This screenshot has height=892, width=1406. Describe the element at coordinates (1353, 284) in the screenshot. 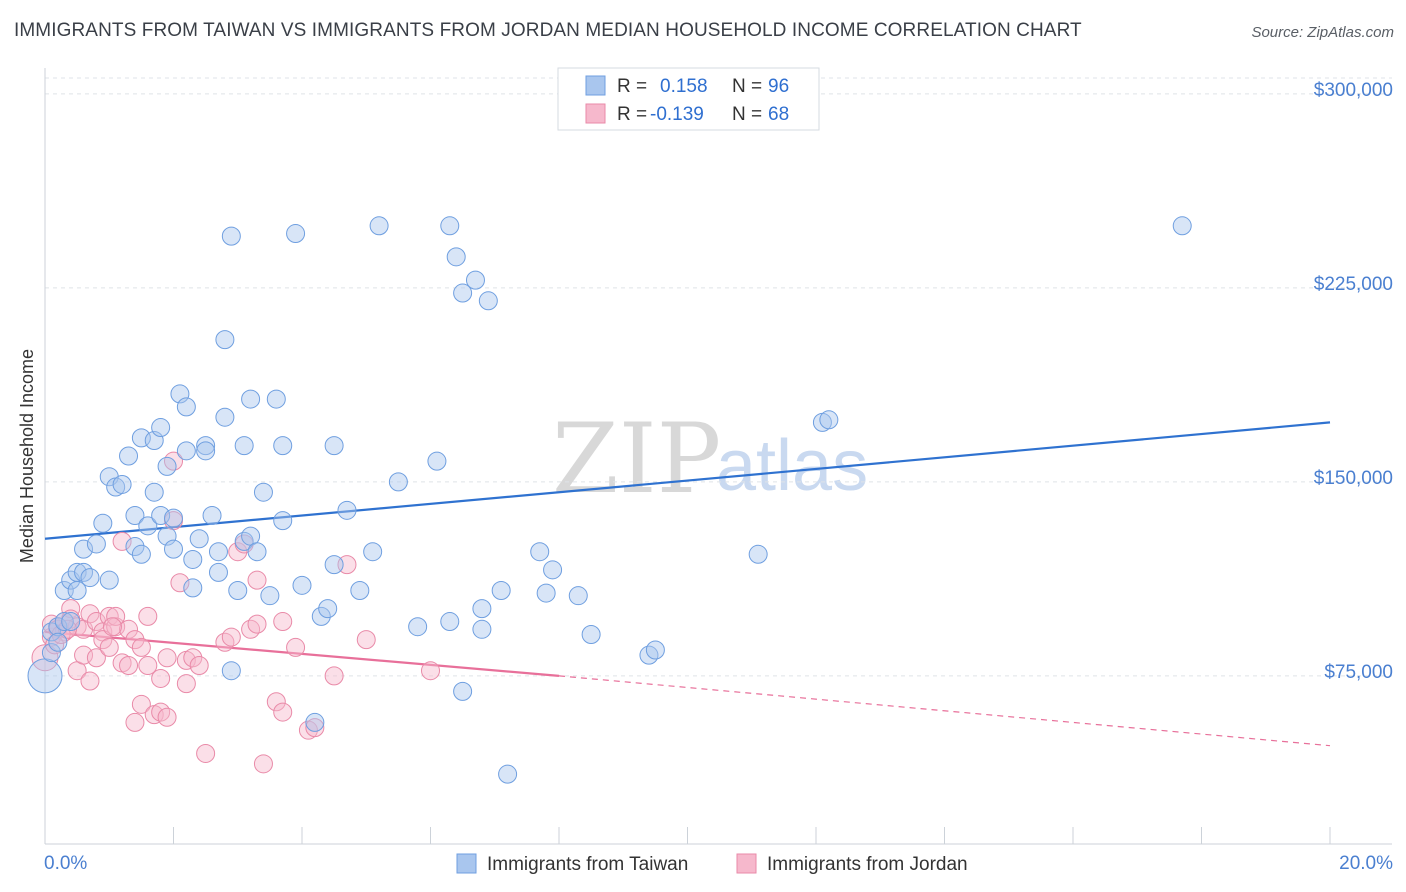

I see `y-tick-label-1: $225,000` at that location.